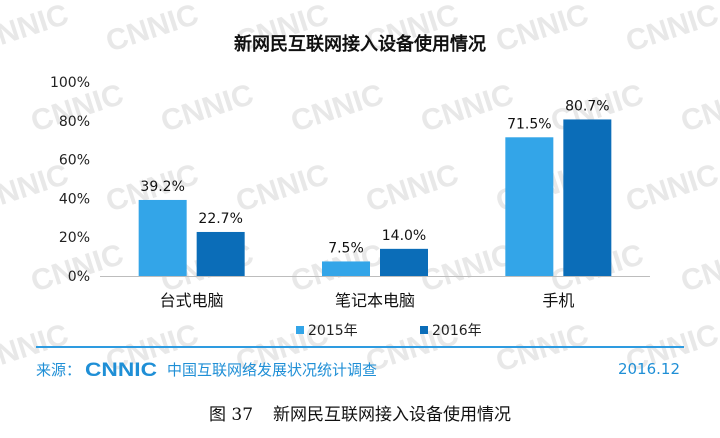 The image size is (720, 438). Describe the element at coordinates (74, 238) in the screenshot. I see `y-tick-label: 20%` at that location.